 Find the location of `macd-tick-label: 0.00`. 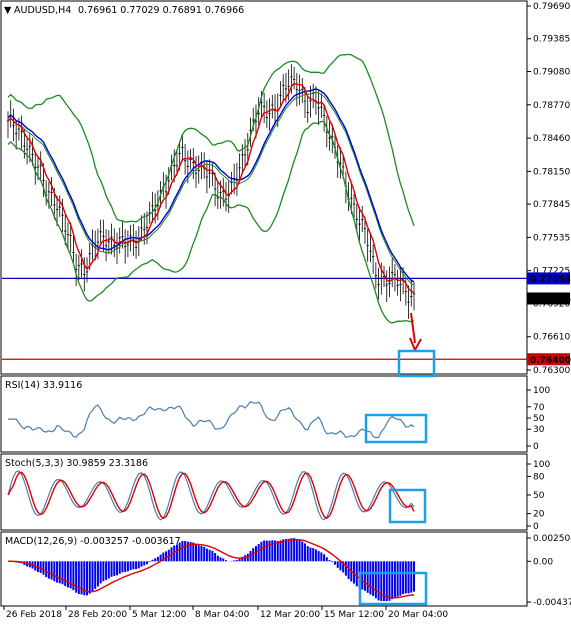

macd-tick-label: 0.00 is located at coordinates (543, 562).